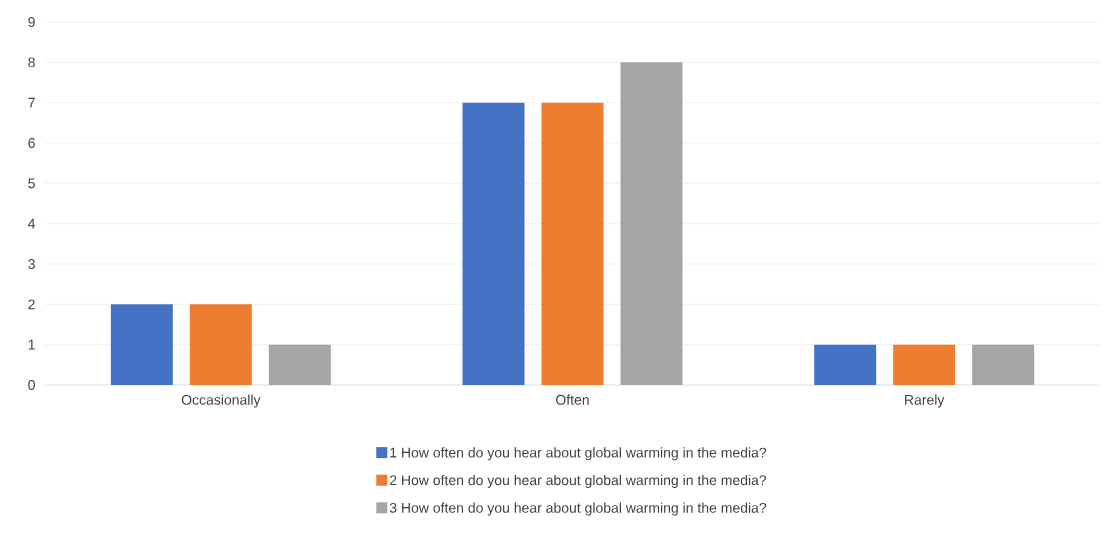 Image resolution: width=1113 pixels, height=551 pixels. What do you see at coordinates (32, 223) in the screenshot?
I see `y-tick-label: 4` at bounding box center [32, 223].